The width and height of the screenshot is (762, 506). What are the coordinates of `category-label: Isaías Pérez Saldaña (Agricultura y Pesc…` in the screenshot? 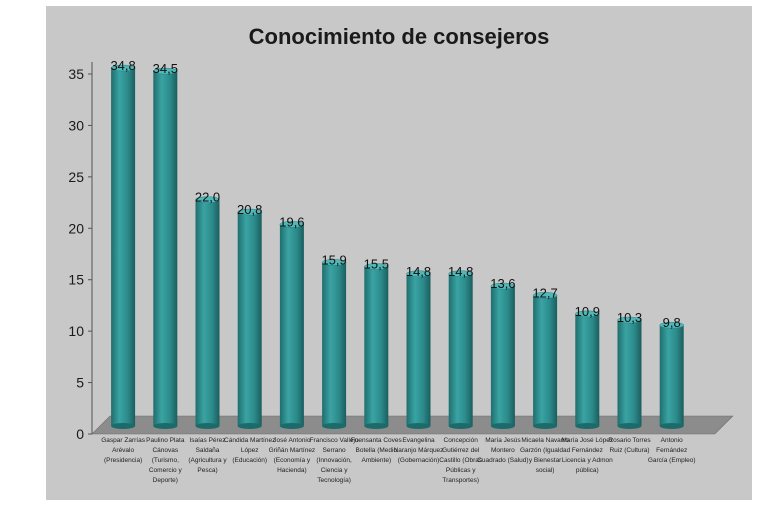 It's located at (207, 455).